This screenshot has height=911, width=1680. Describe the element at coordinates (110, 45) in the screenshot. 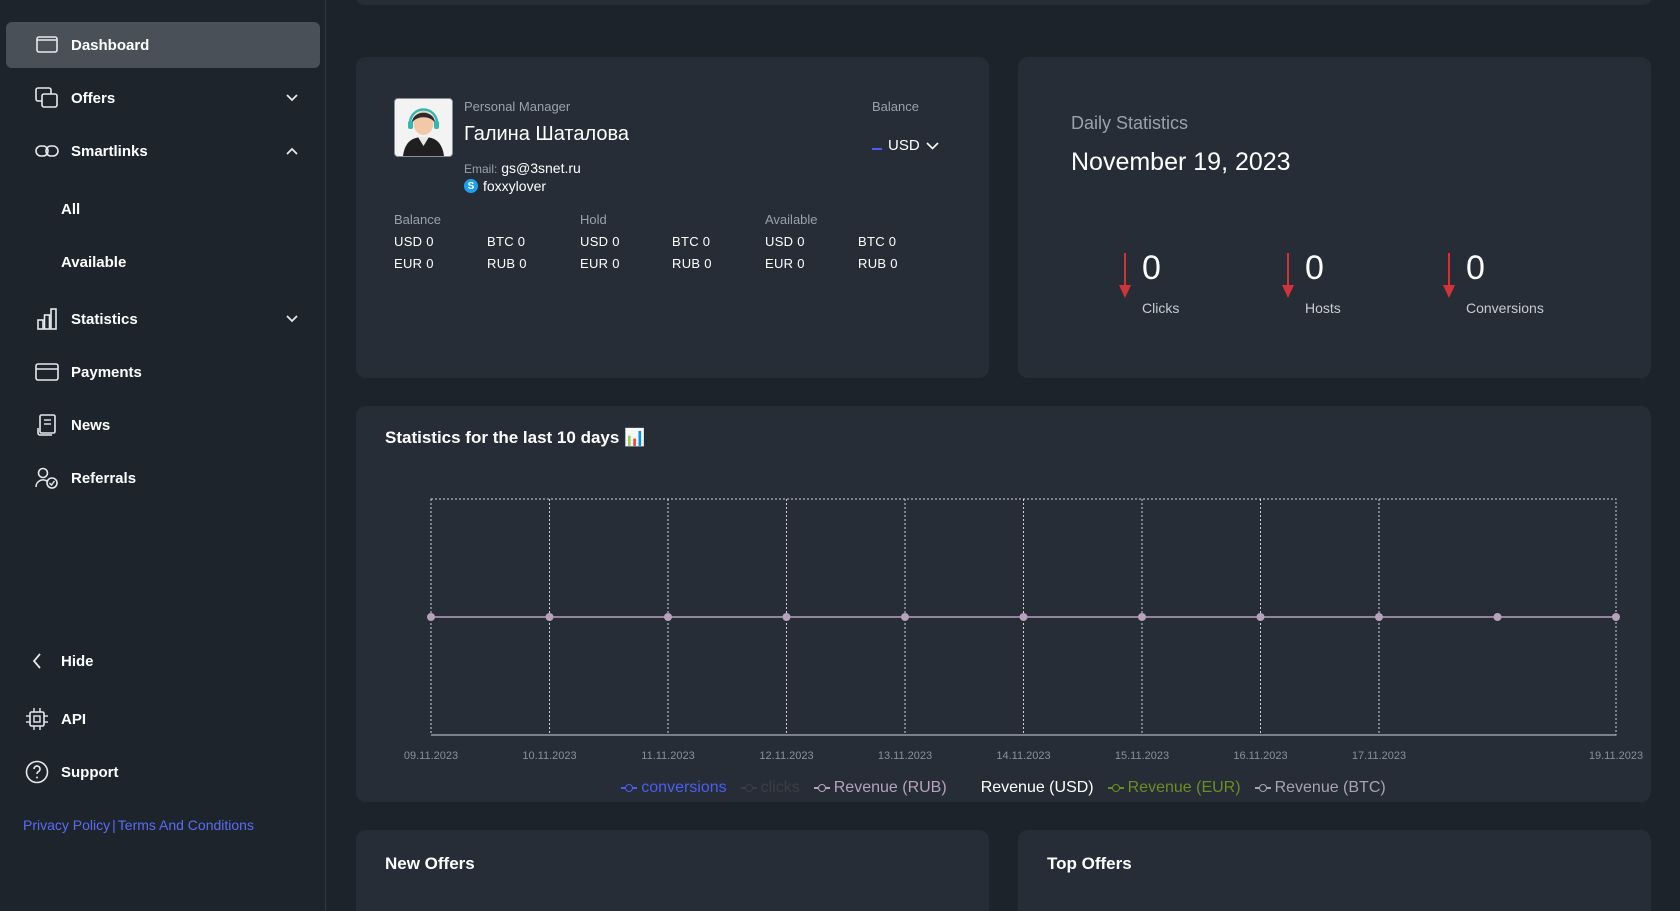

I see `sidebar-item-label: Dashboard` at that location.